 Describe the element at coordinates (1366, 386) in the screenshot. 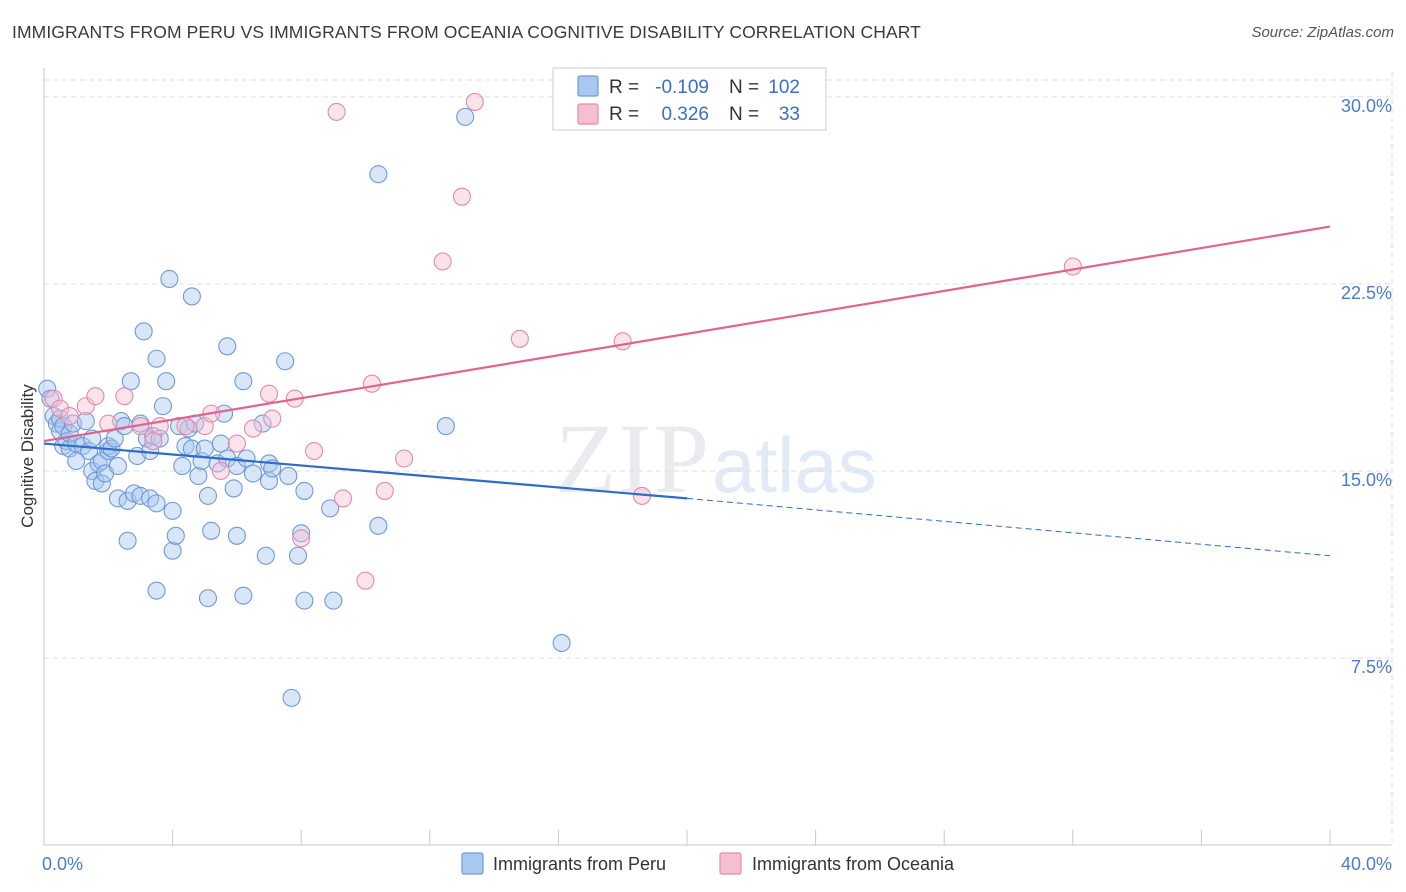

I see `y-tick-labels: 7.5% 15.0% 22.5% 30.0%` at that location.